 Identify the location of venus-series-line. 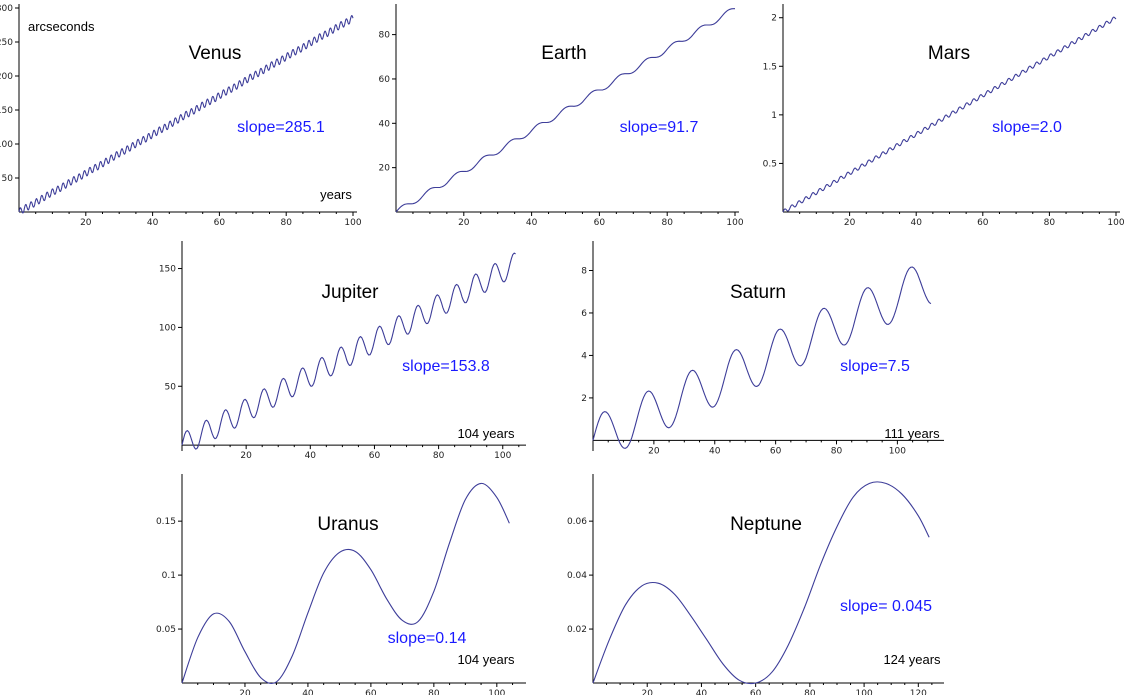
(186, 114).